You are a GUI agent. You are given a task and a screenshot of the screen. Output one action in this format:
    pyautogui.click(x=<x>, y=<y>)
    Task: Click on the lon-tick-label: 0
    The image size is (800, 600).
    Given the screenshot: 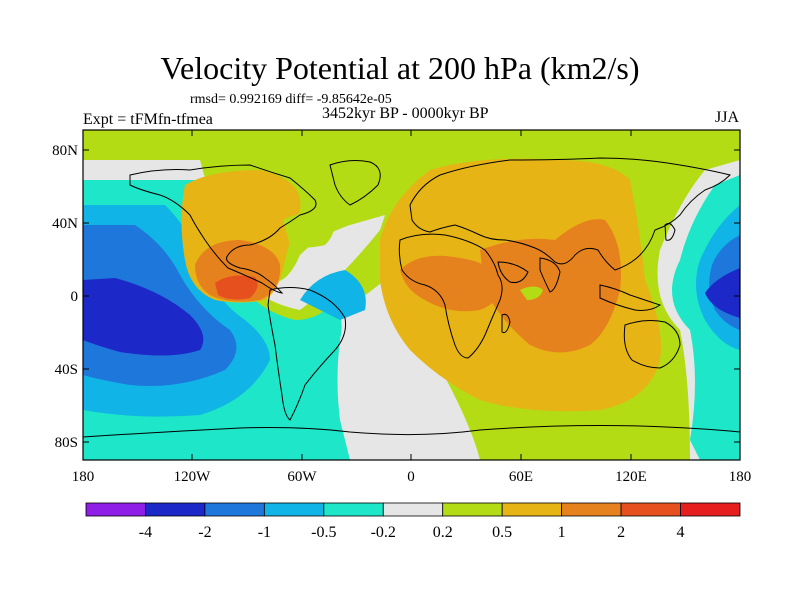 What is the action you would take?
    pyautogui.click(x=411, y=477)
    